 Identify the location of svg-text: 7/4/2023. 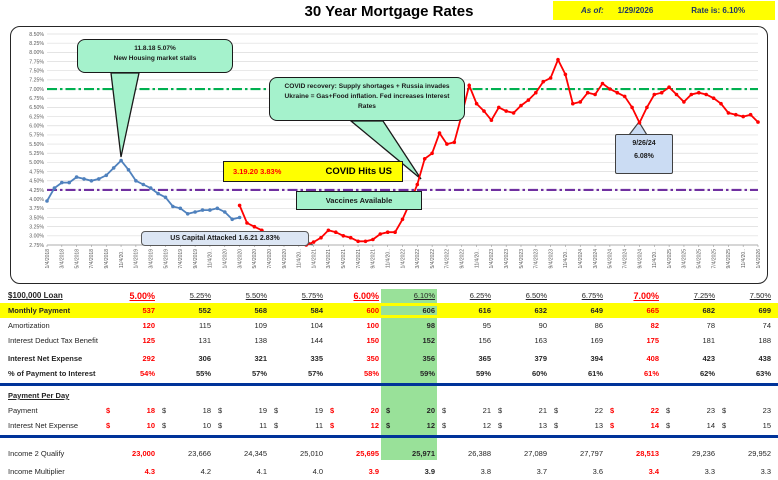
(537, 259).